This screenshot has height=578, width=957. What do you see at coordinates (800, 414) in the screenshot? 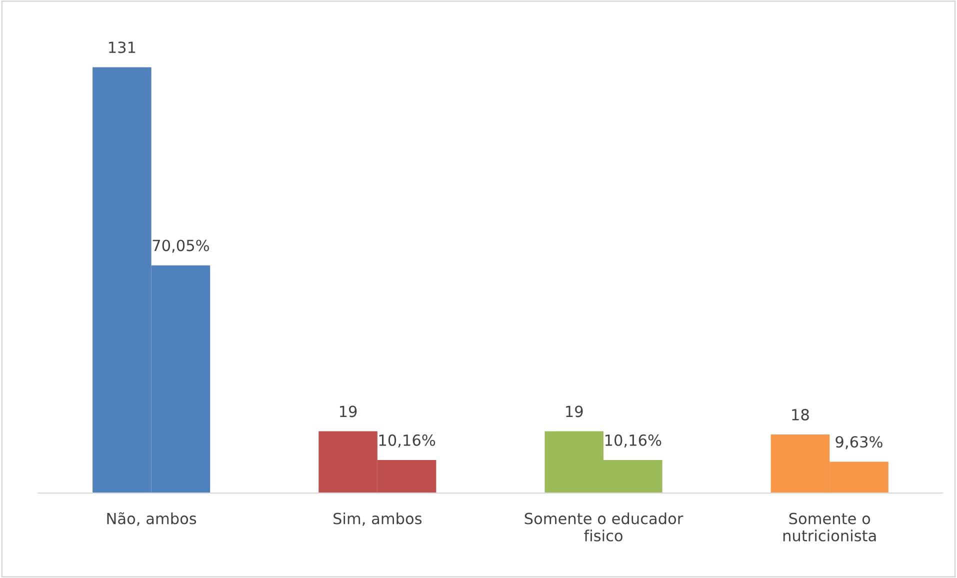
I see `data-label: 18` at bounding box center [800, 414].